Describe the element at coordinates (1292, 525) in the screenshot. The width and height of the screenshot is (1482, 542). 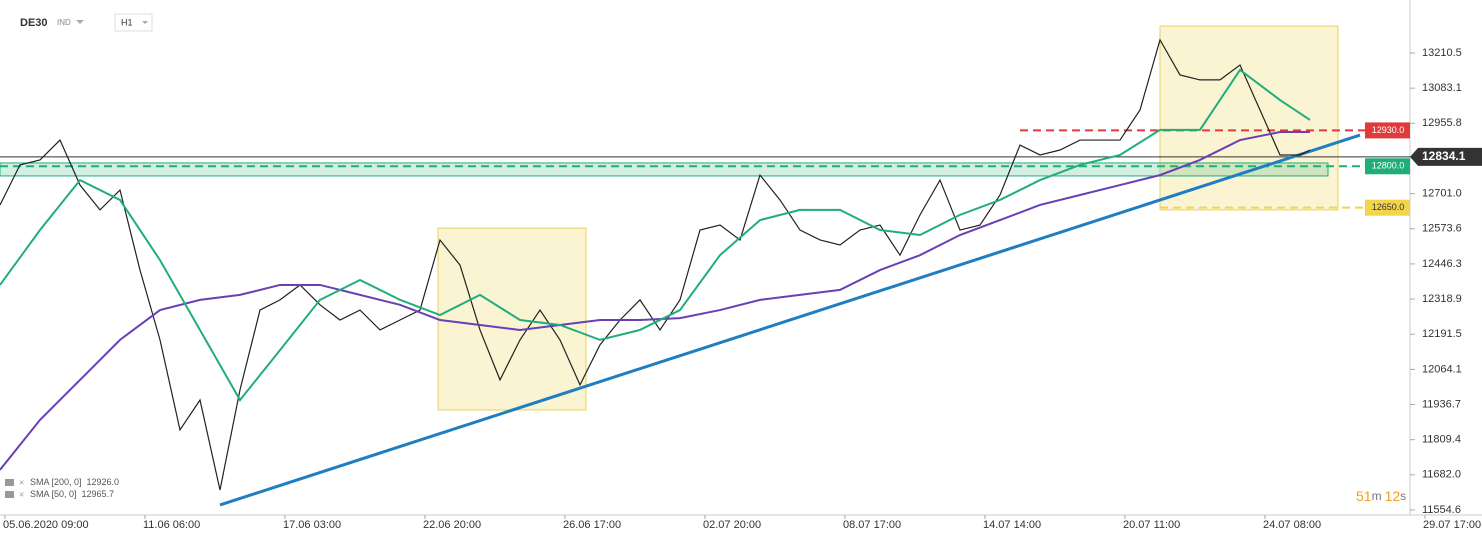
I see `x-tick-label: 24.07 08:00` at that location.